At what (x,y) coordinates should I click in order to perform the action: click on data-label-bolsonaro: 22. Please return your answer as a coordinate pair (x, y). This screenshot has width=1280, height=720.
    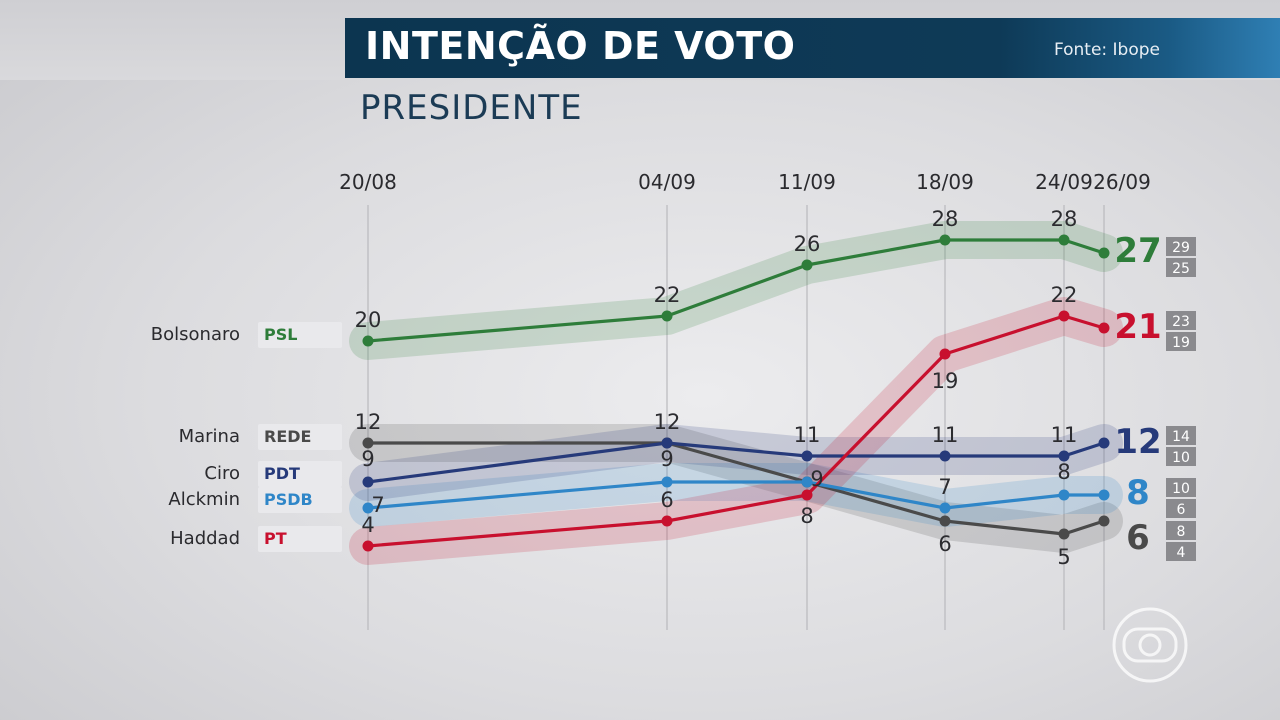
    Looking at the image, I should click on (667, 295).